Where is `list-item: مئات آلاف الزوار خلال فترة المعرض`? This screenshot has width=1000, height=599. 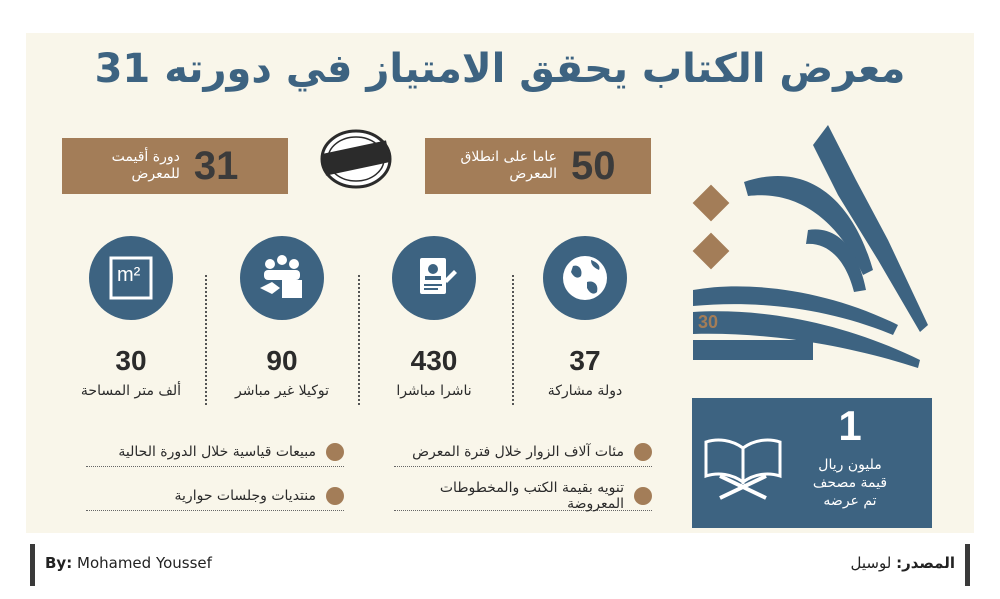 list-item: مئات آلاف الزوار خلال فترة المعرض is located at coordinates (523, 452).